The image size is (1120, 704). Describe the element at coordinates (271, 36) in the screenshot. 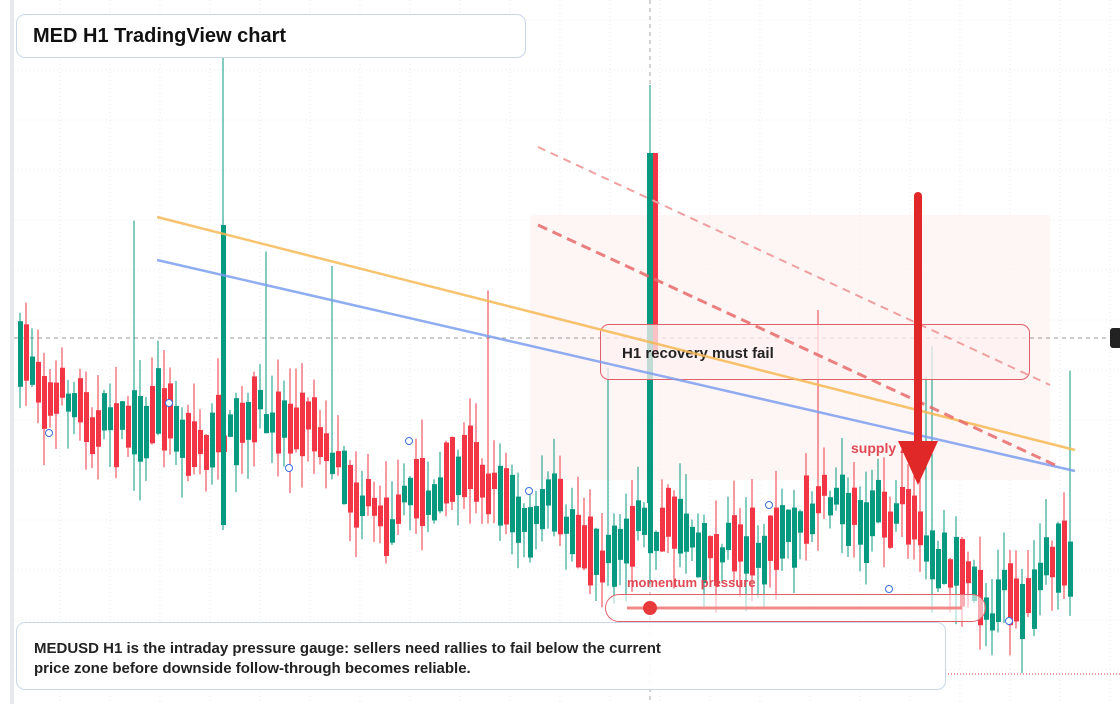

I see `title: MED H1 TradingView chart` at that location.